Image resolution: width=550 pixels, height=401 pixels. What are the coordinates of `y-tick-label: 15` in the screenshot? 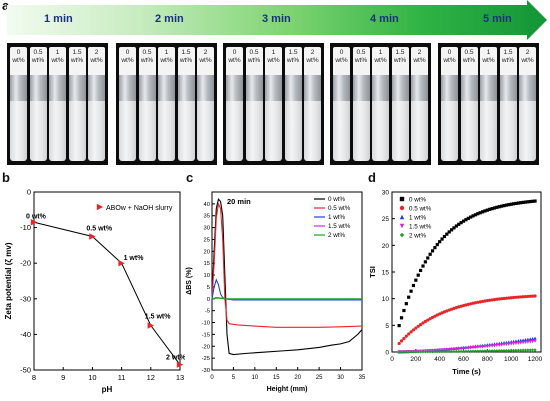 It's located at (207, 264).